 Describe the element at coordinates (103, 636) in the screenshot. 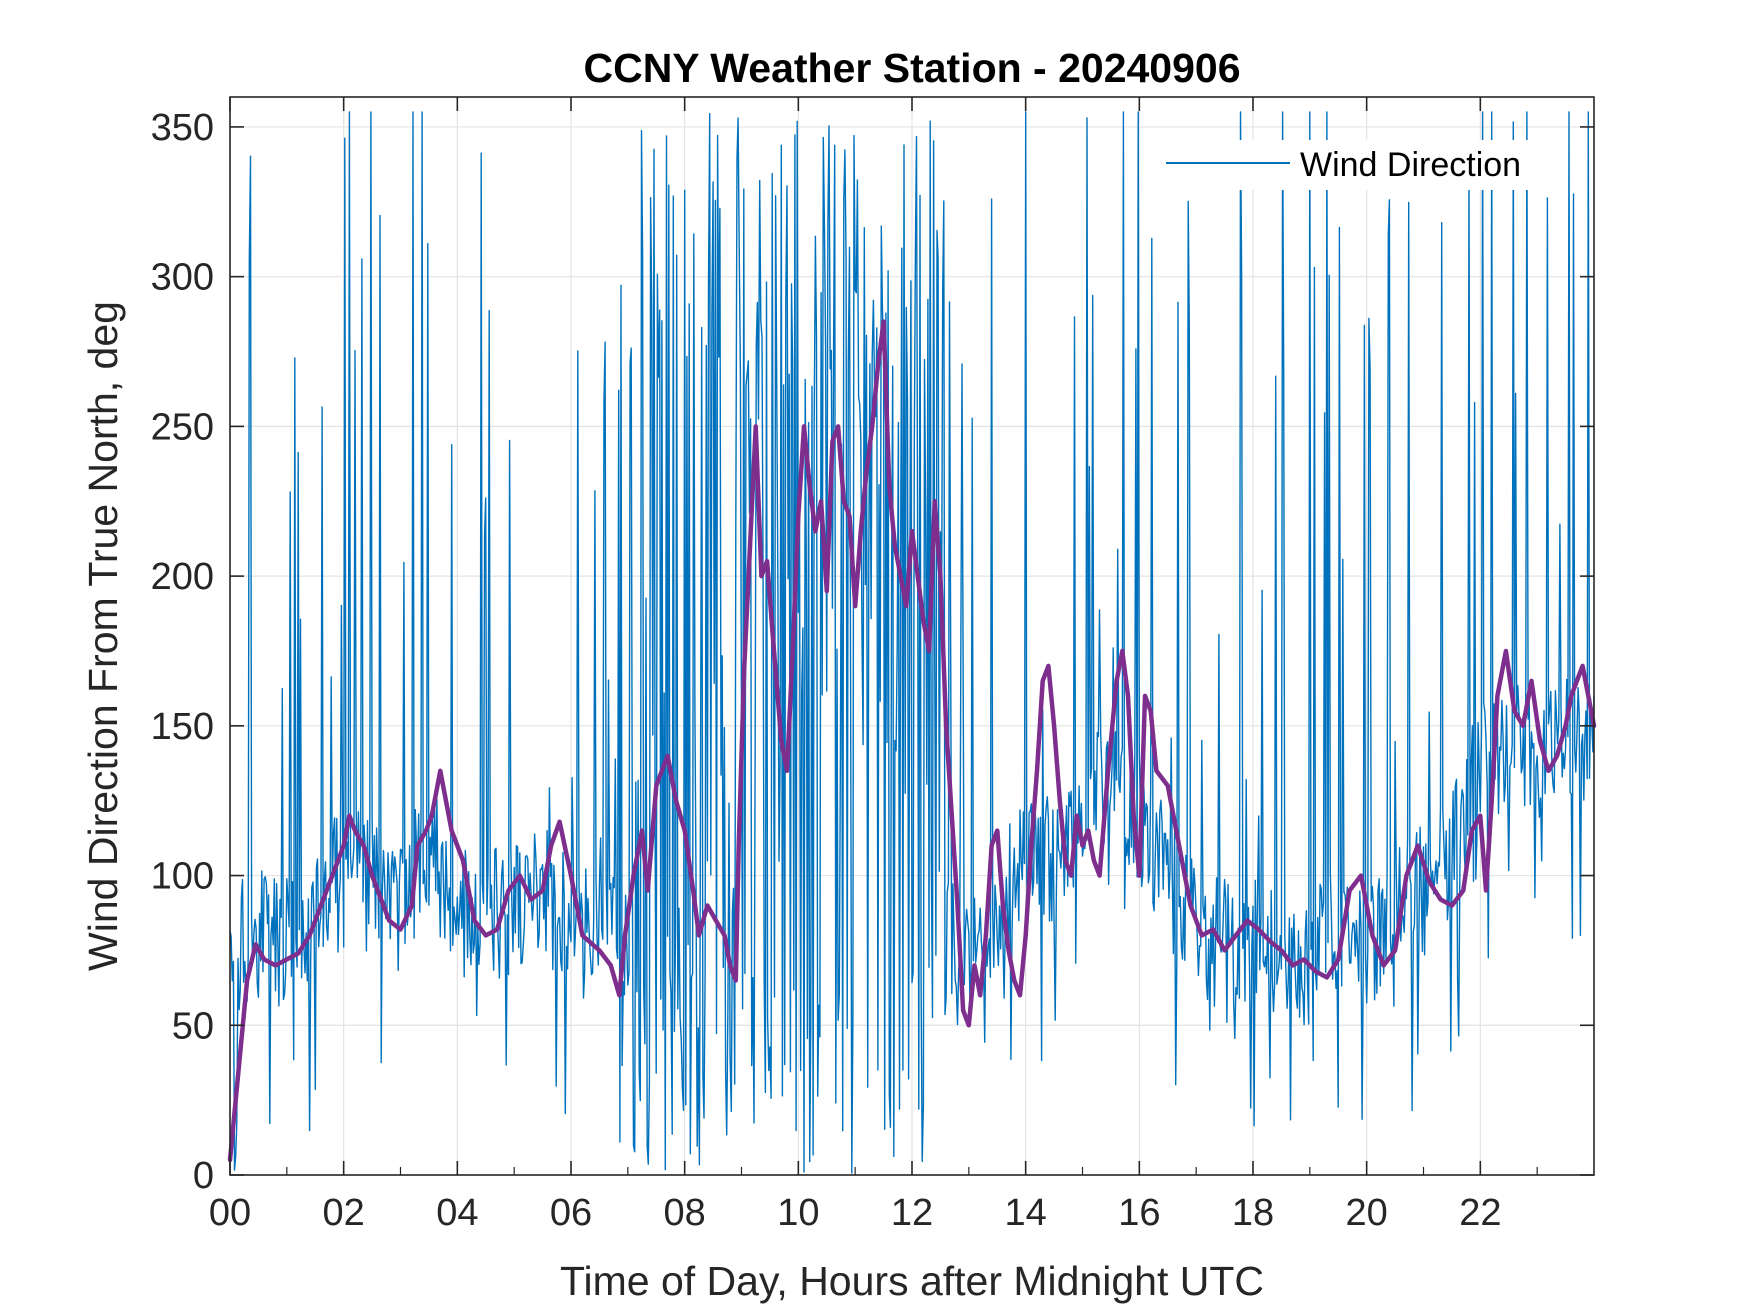

I see `y-axis-label: Wind Direction From True North, deg` at that location.